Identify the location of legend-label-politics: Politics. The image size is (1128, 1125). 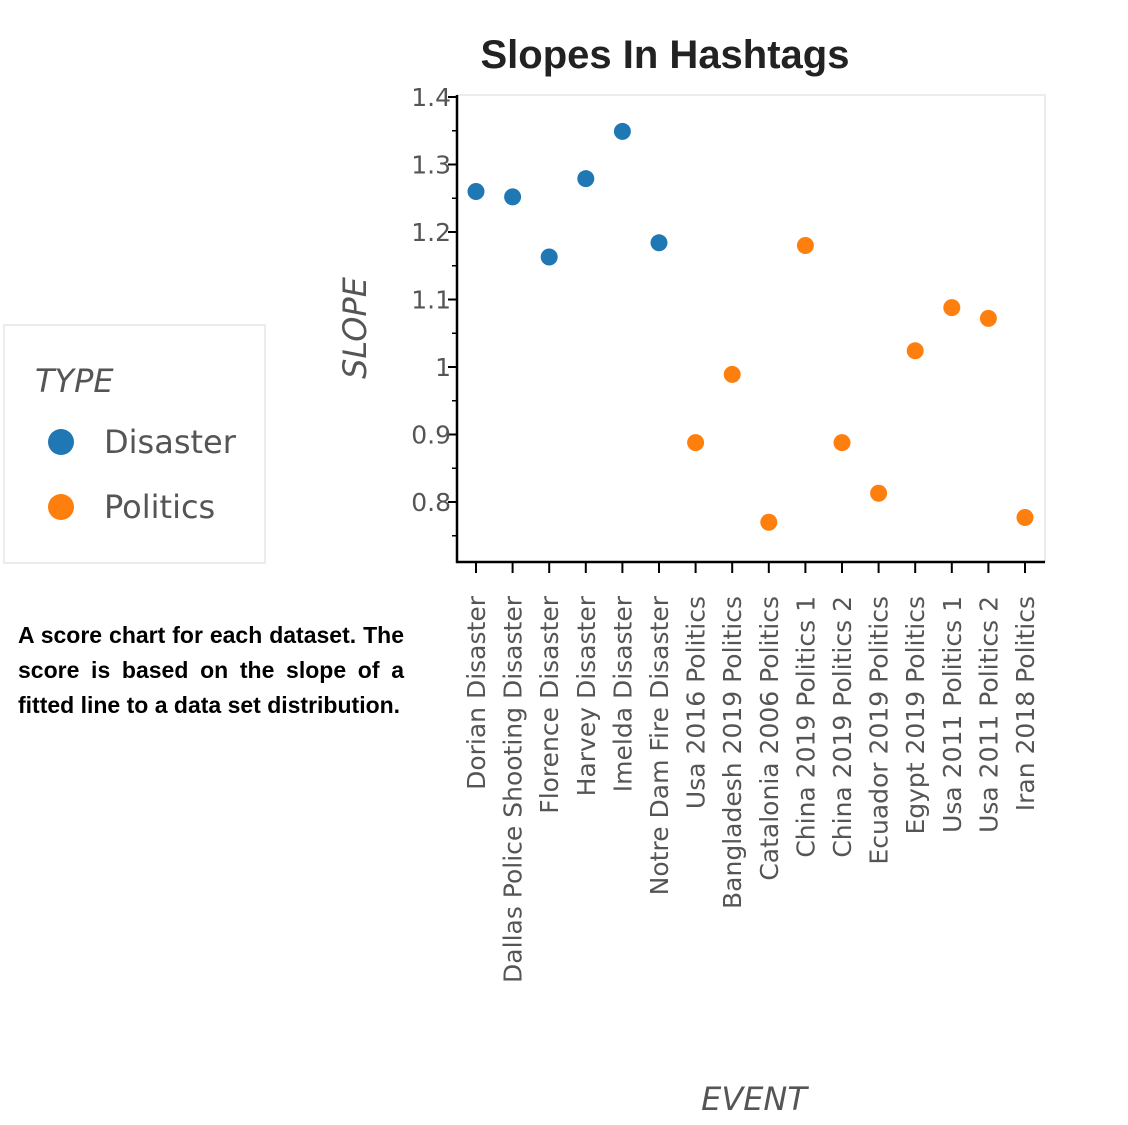
(159, 507).